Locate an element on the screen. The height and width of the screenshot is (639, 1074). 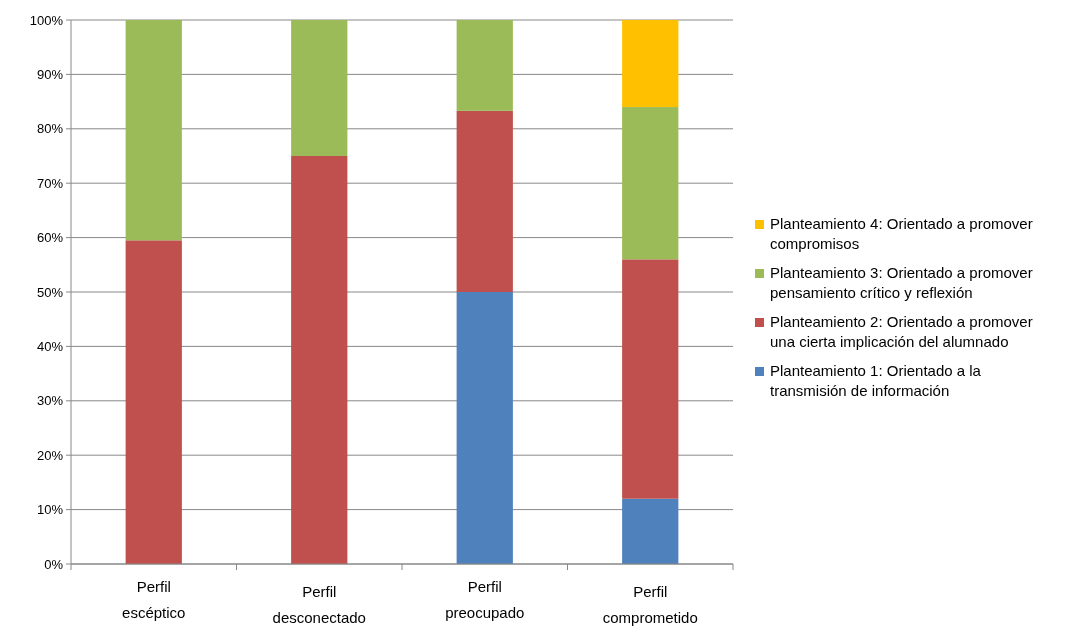
y-tick-label: 60% is located at coordinates (50, 238).